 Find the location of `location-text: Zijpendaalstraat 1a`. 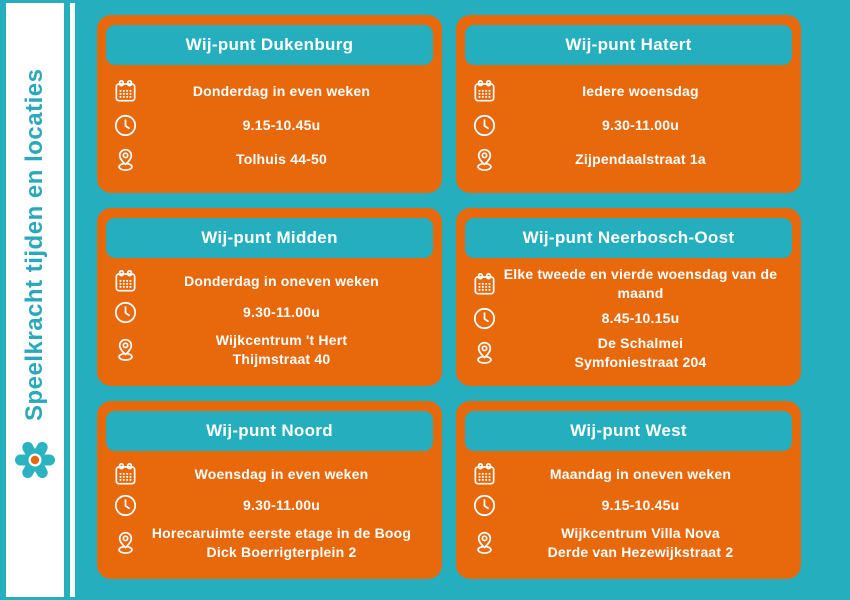

location-text: Zijpendaalstraat 1a is located at coordinates (640, 159).